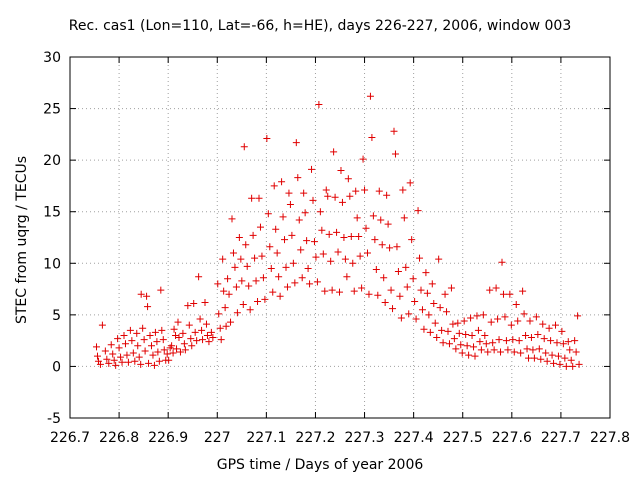 This screenshot has width=640, height=480. What do you see at coordinates (610, 438) in the screenshot?
I see `x-tick-label: 227.8` at bounding box center [610, 438].